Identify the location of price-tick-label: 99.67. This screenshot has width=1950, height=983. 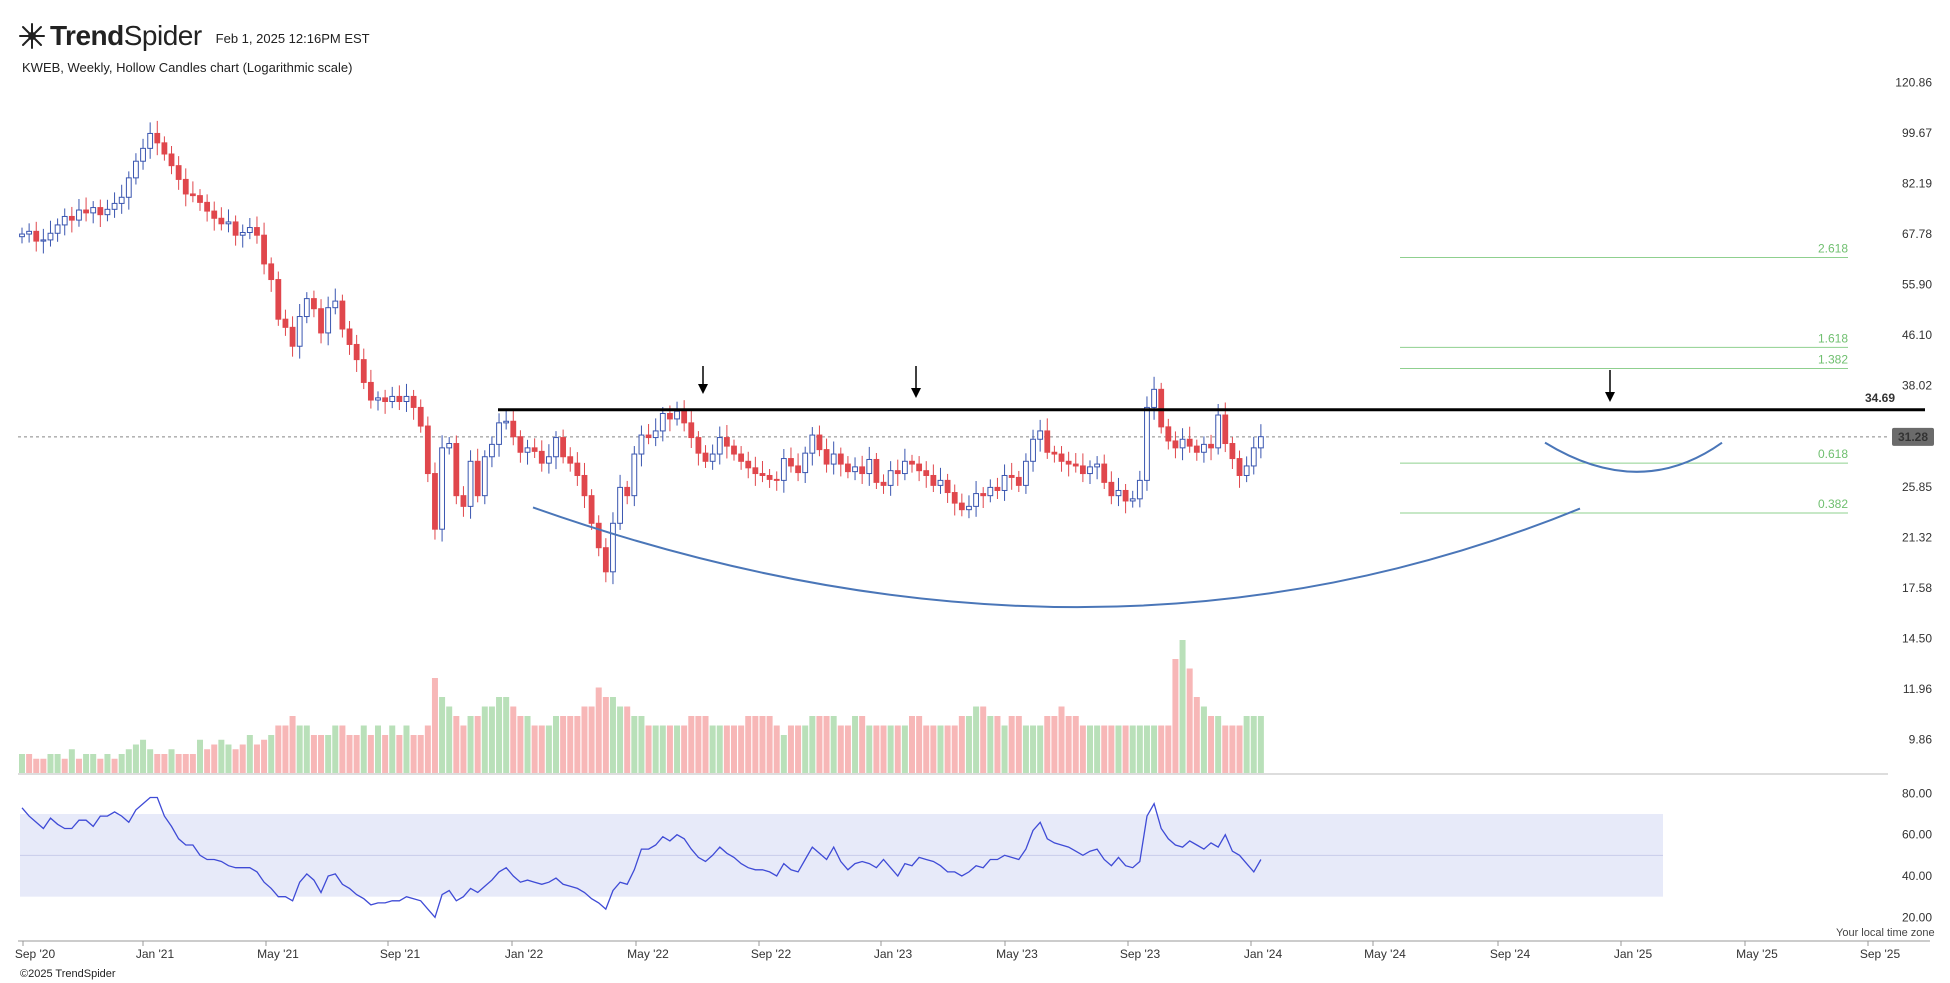
(1917, 133).